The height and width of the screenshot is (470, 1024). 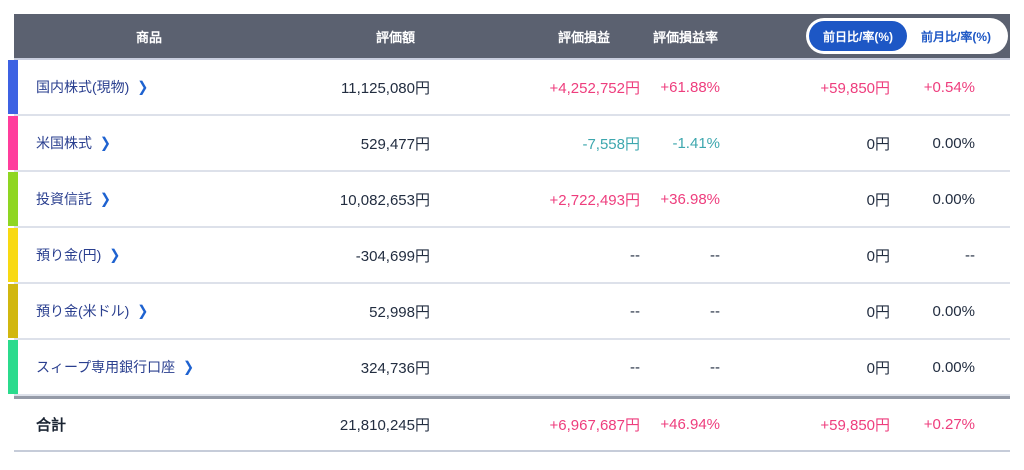 I want to click on total-label: 合計, so click(x=51, y=425).